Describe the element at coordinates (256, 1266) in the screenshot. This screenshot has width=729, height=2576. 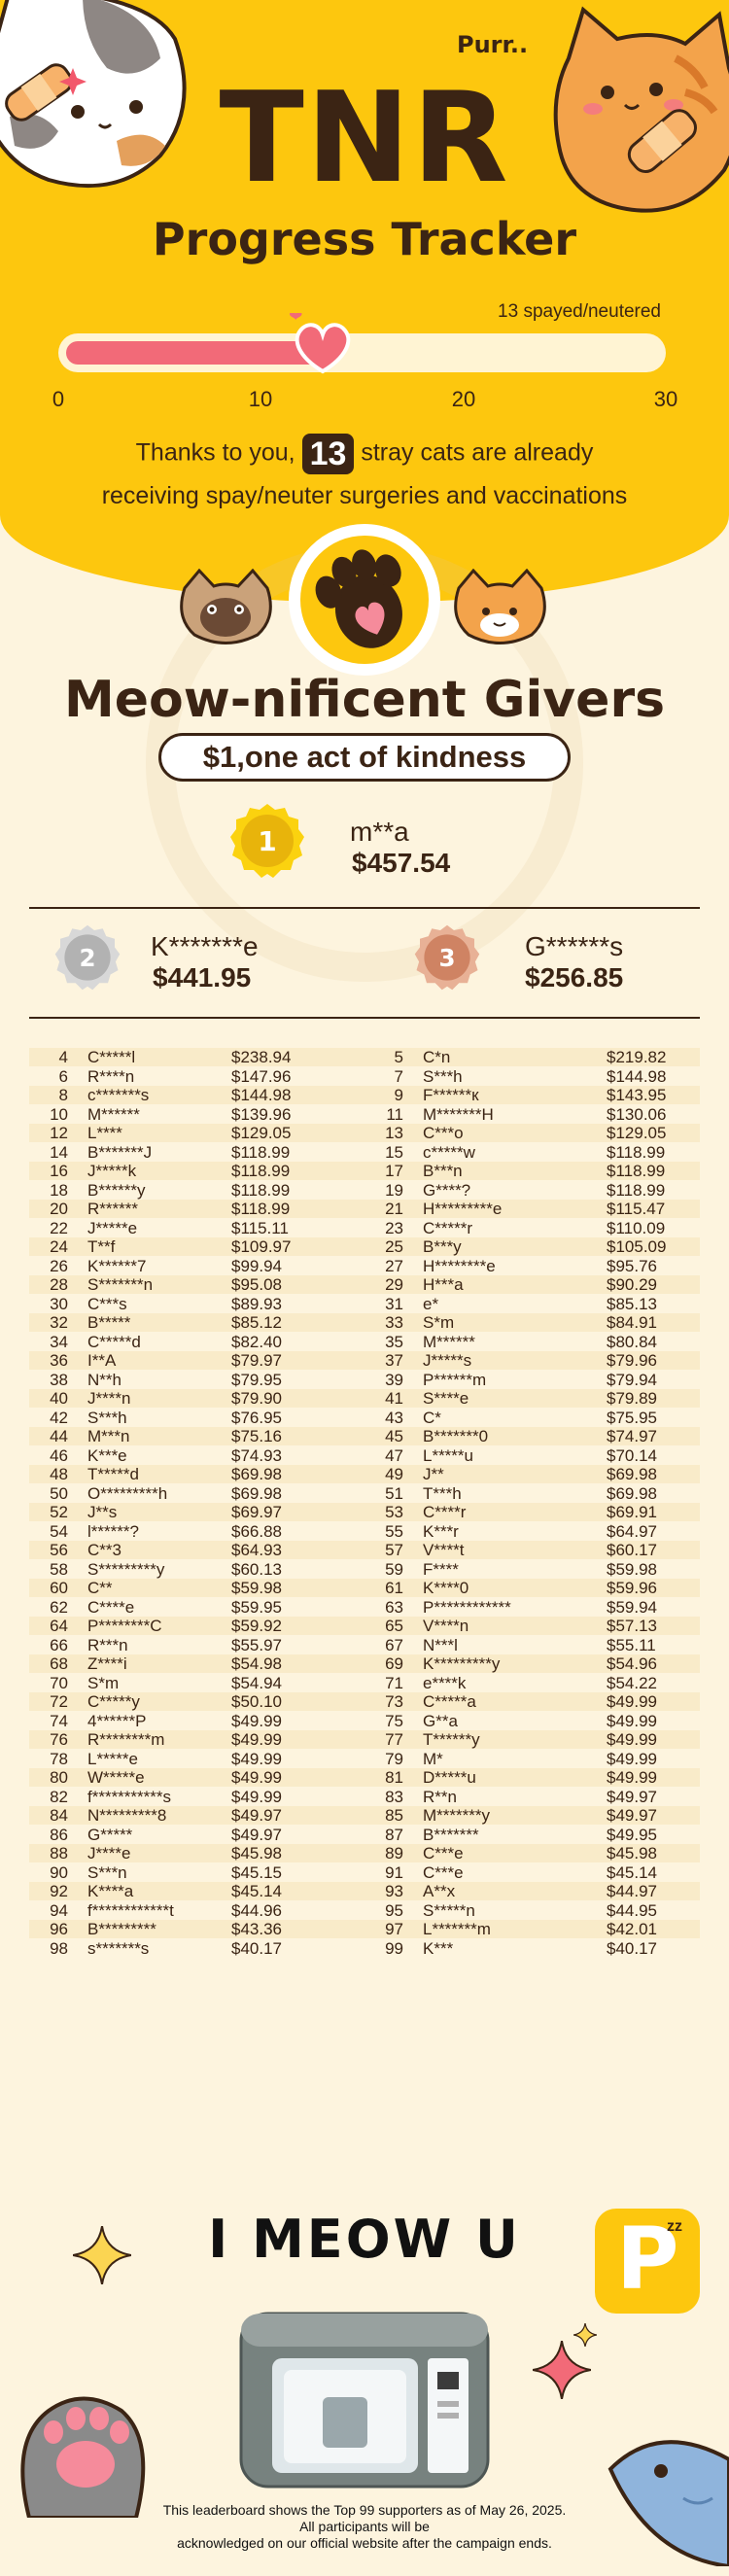
I see `supporter-amount: $99.94` at that location.